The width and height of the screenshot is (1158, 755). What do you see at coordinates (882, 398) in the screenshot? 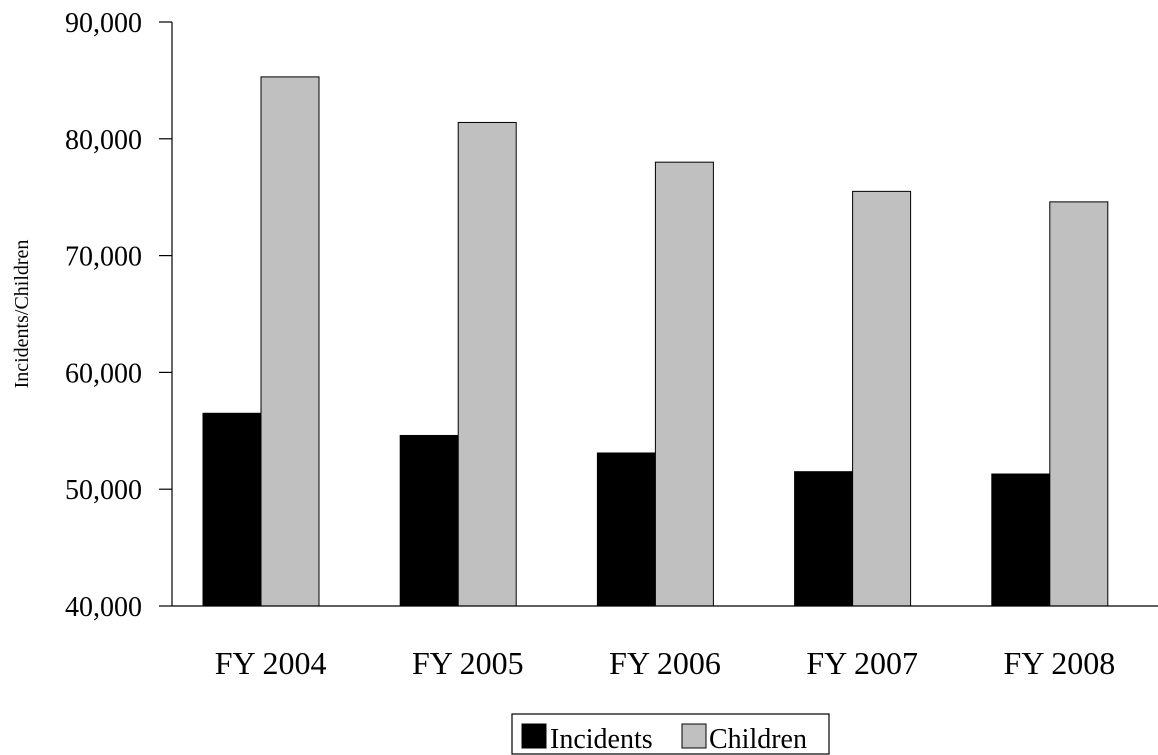
I see `bar-children-fy-2007` at bounding box center [882, 398].